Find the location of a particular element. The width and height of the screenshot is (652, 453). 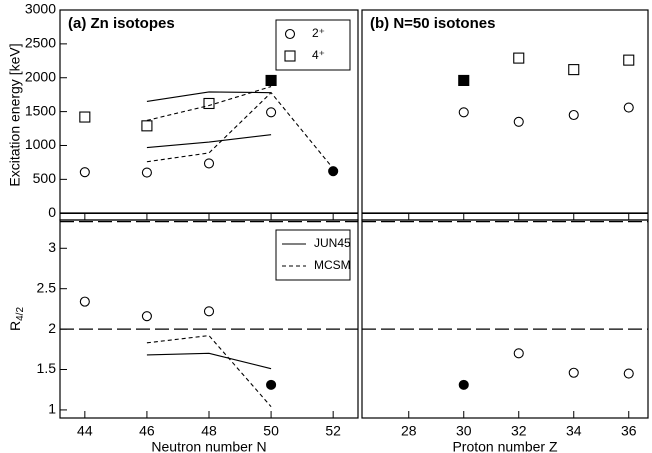

y-tick-label: 3 is located at coordinates (52, 247).